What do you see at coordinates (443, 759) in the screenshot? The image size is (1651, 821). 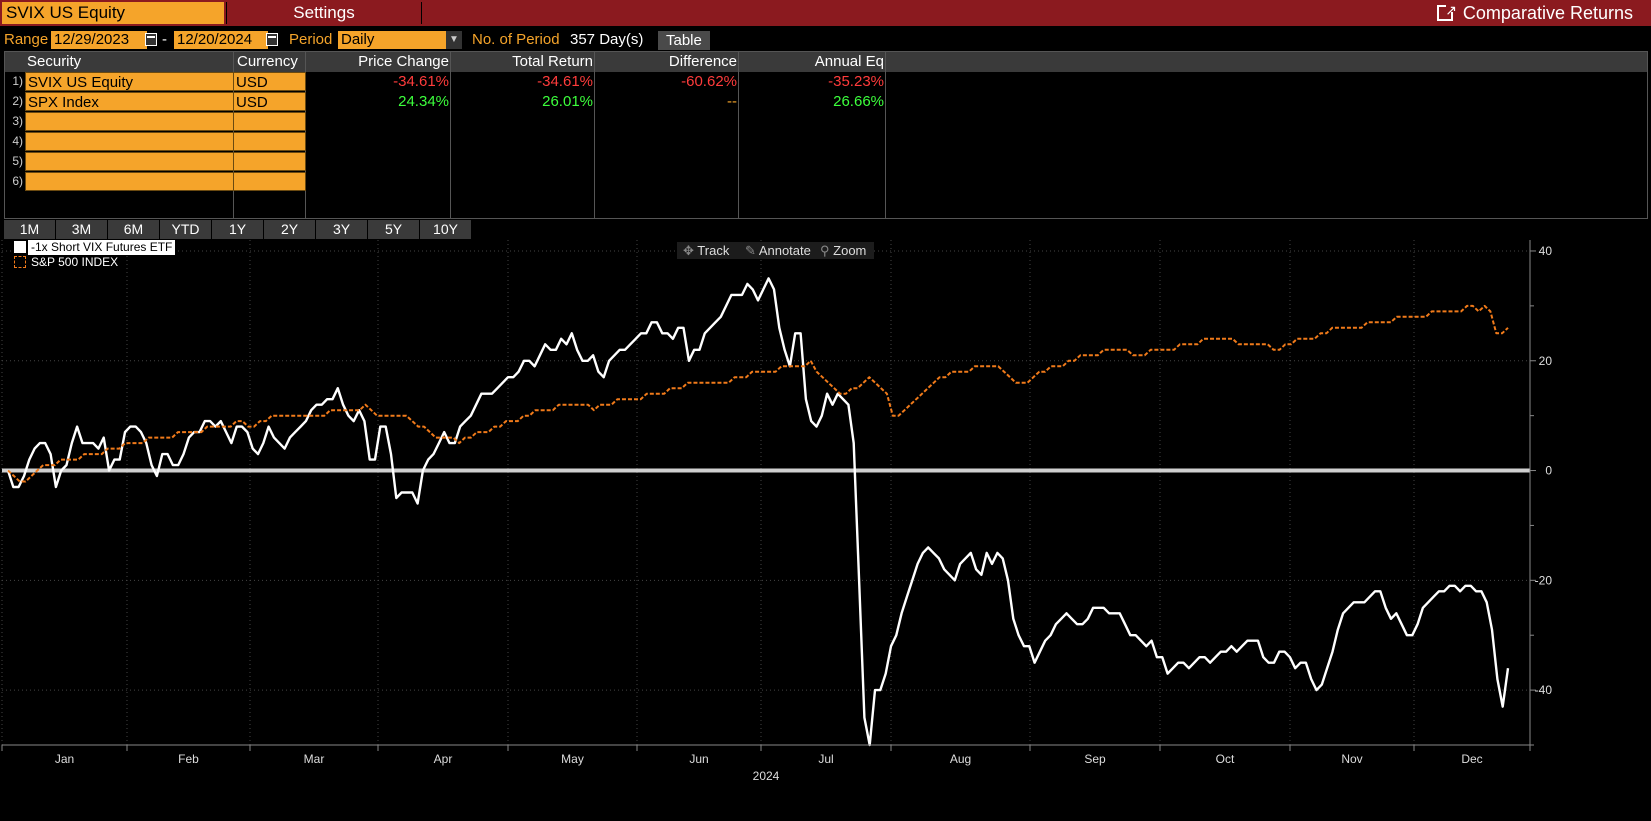 I see `x-tick-label: Apr` at bounding box center [443, 759].